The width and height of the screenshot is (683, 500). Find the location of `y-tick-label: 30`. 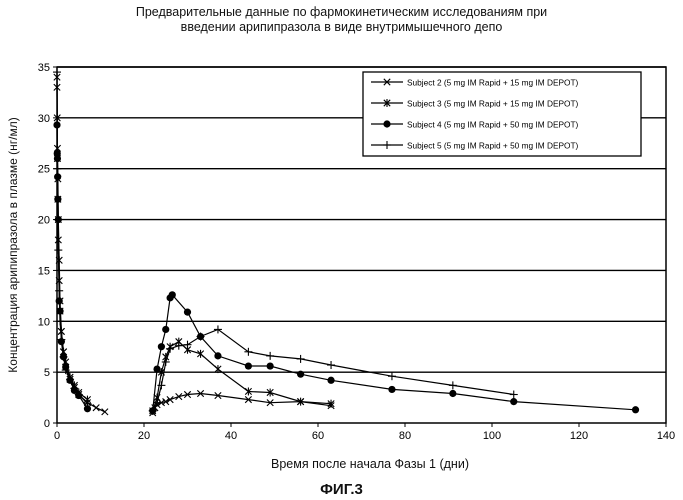

y-tick-label: 30 is located at coordinates (44, 119).